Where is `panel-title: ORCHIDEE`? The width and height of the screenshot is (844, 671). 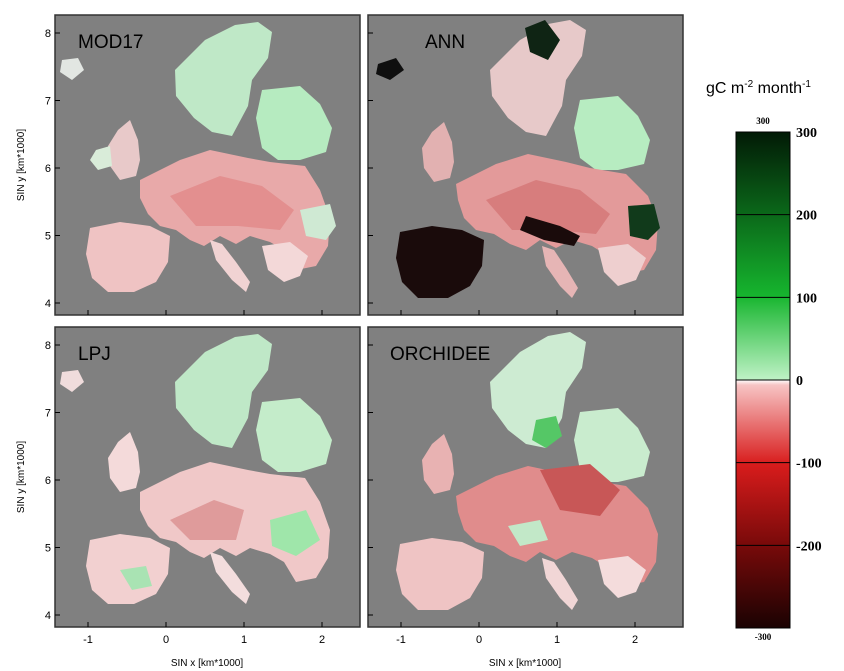 panel-title: ORCHIDEE is located at coordinates (440, 354).